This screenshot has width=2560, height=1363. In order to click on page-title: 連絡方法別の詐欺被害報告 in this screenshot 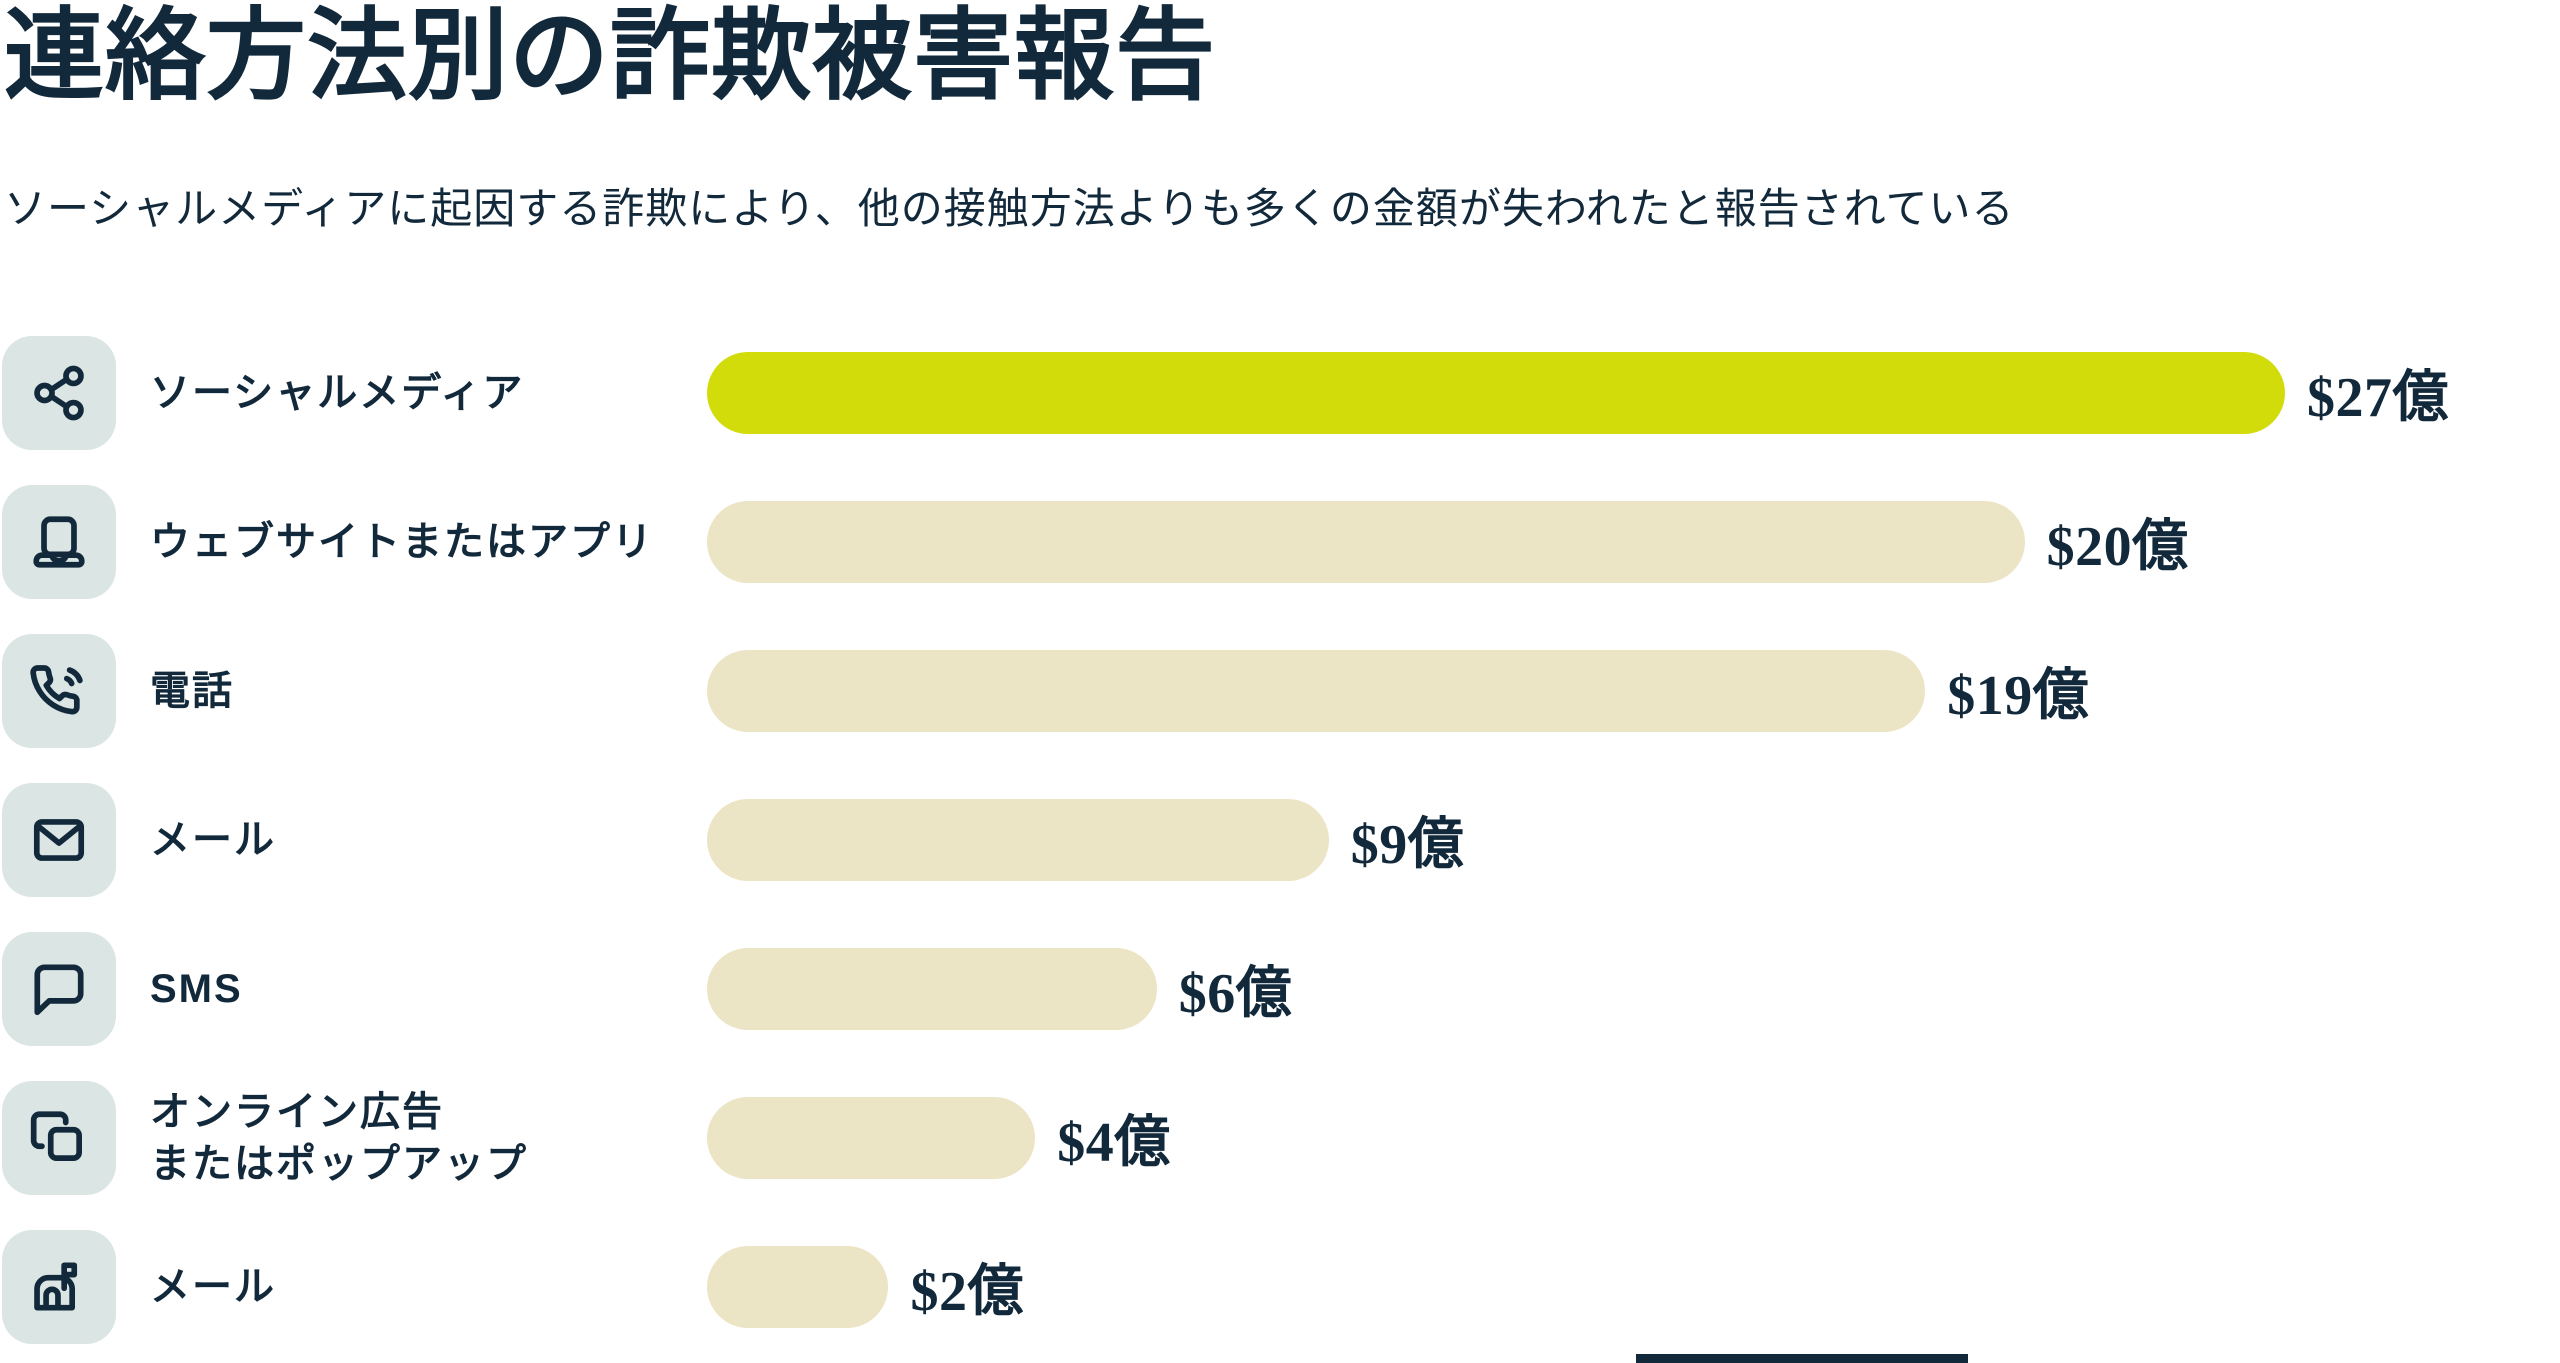, I will do `click(610, 56)`.